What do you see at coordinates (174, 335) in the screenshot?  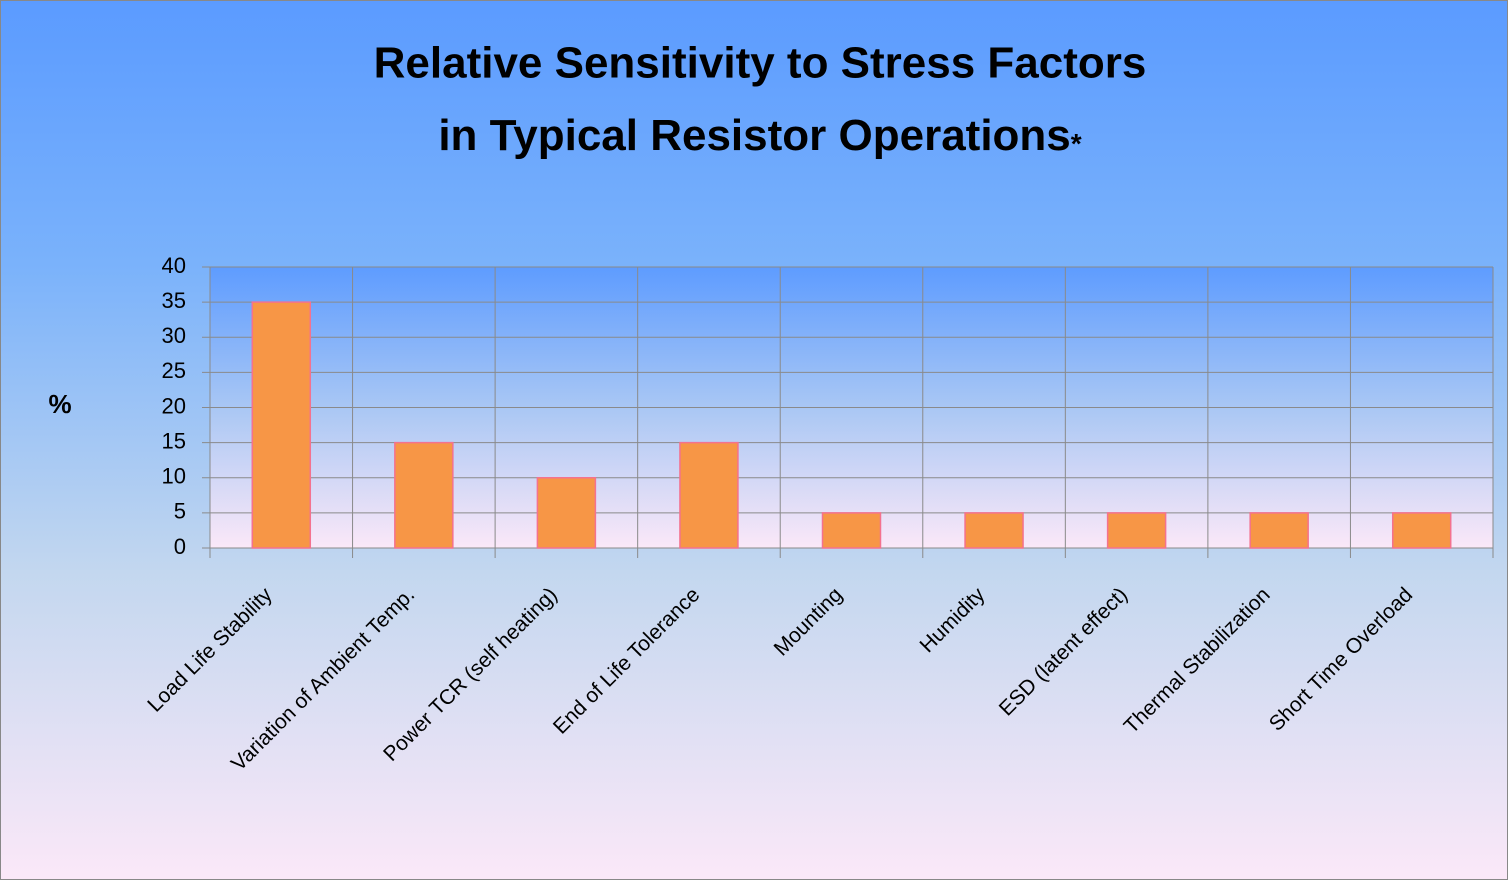 I see `y-tick-label: 30` at bounding box center [174, 335].